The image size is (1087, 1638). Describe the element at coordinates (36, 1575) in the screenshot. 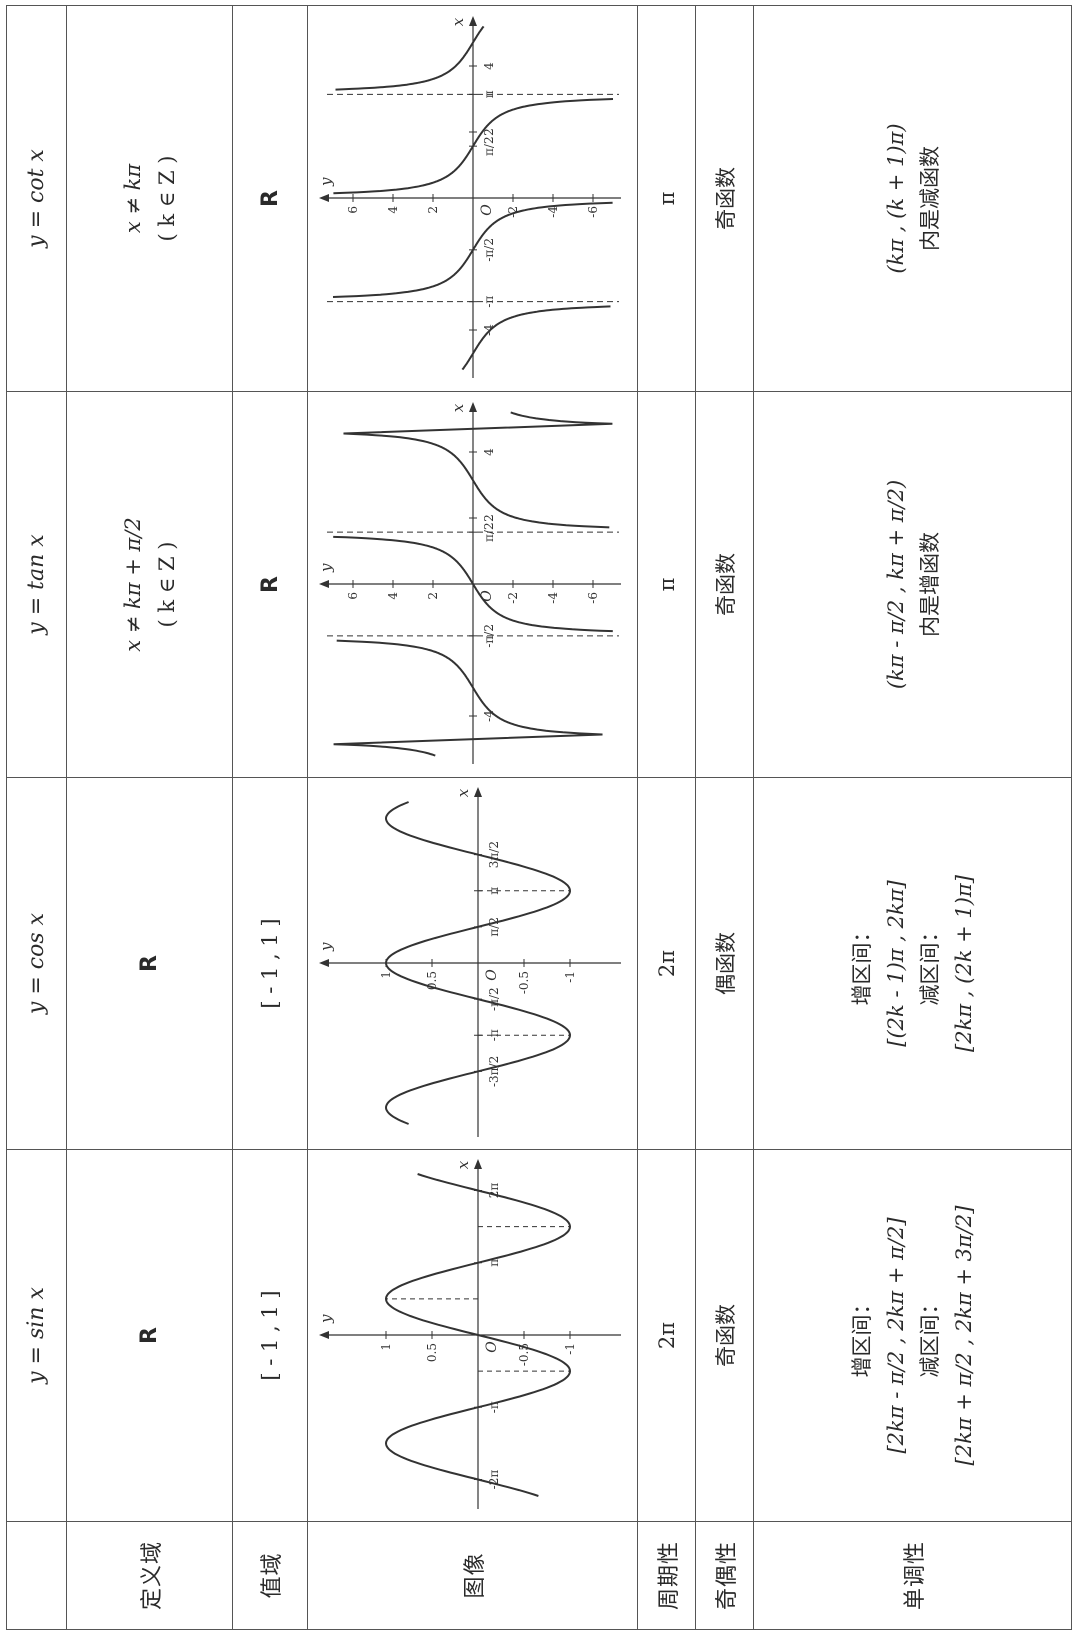

I see `blank-corner-cell` at that location.